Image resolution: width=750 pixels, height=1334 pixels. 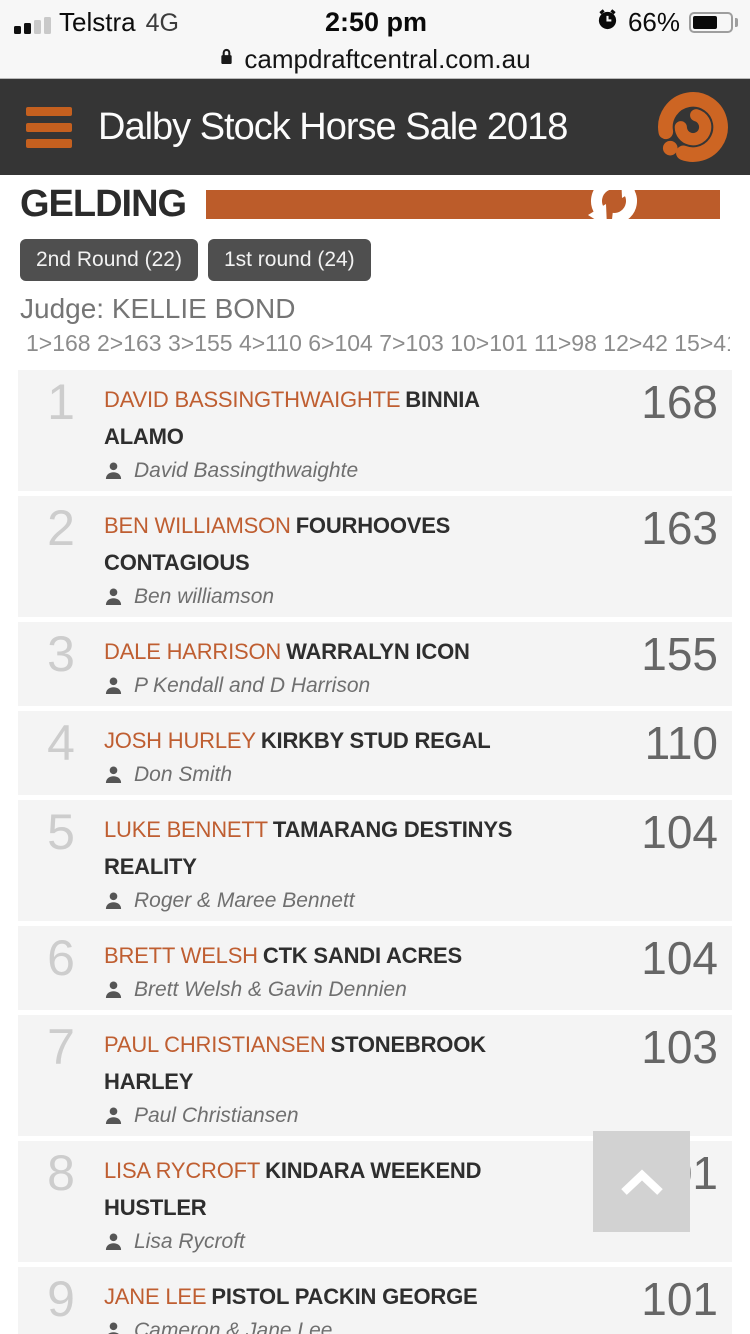 I want to click on horse-name: FOURHOOVES CONTAGIOUS, so click(x=277, y=544).